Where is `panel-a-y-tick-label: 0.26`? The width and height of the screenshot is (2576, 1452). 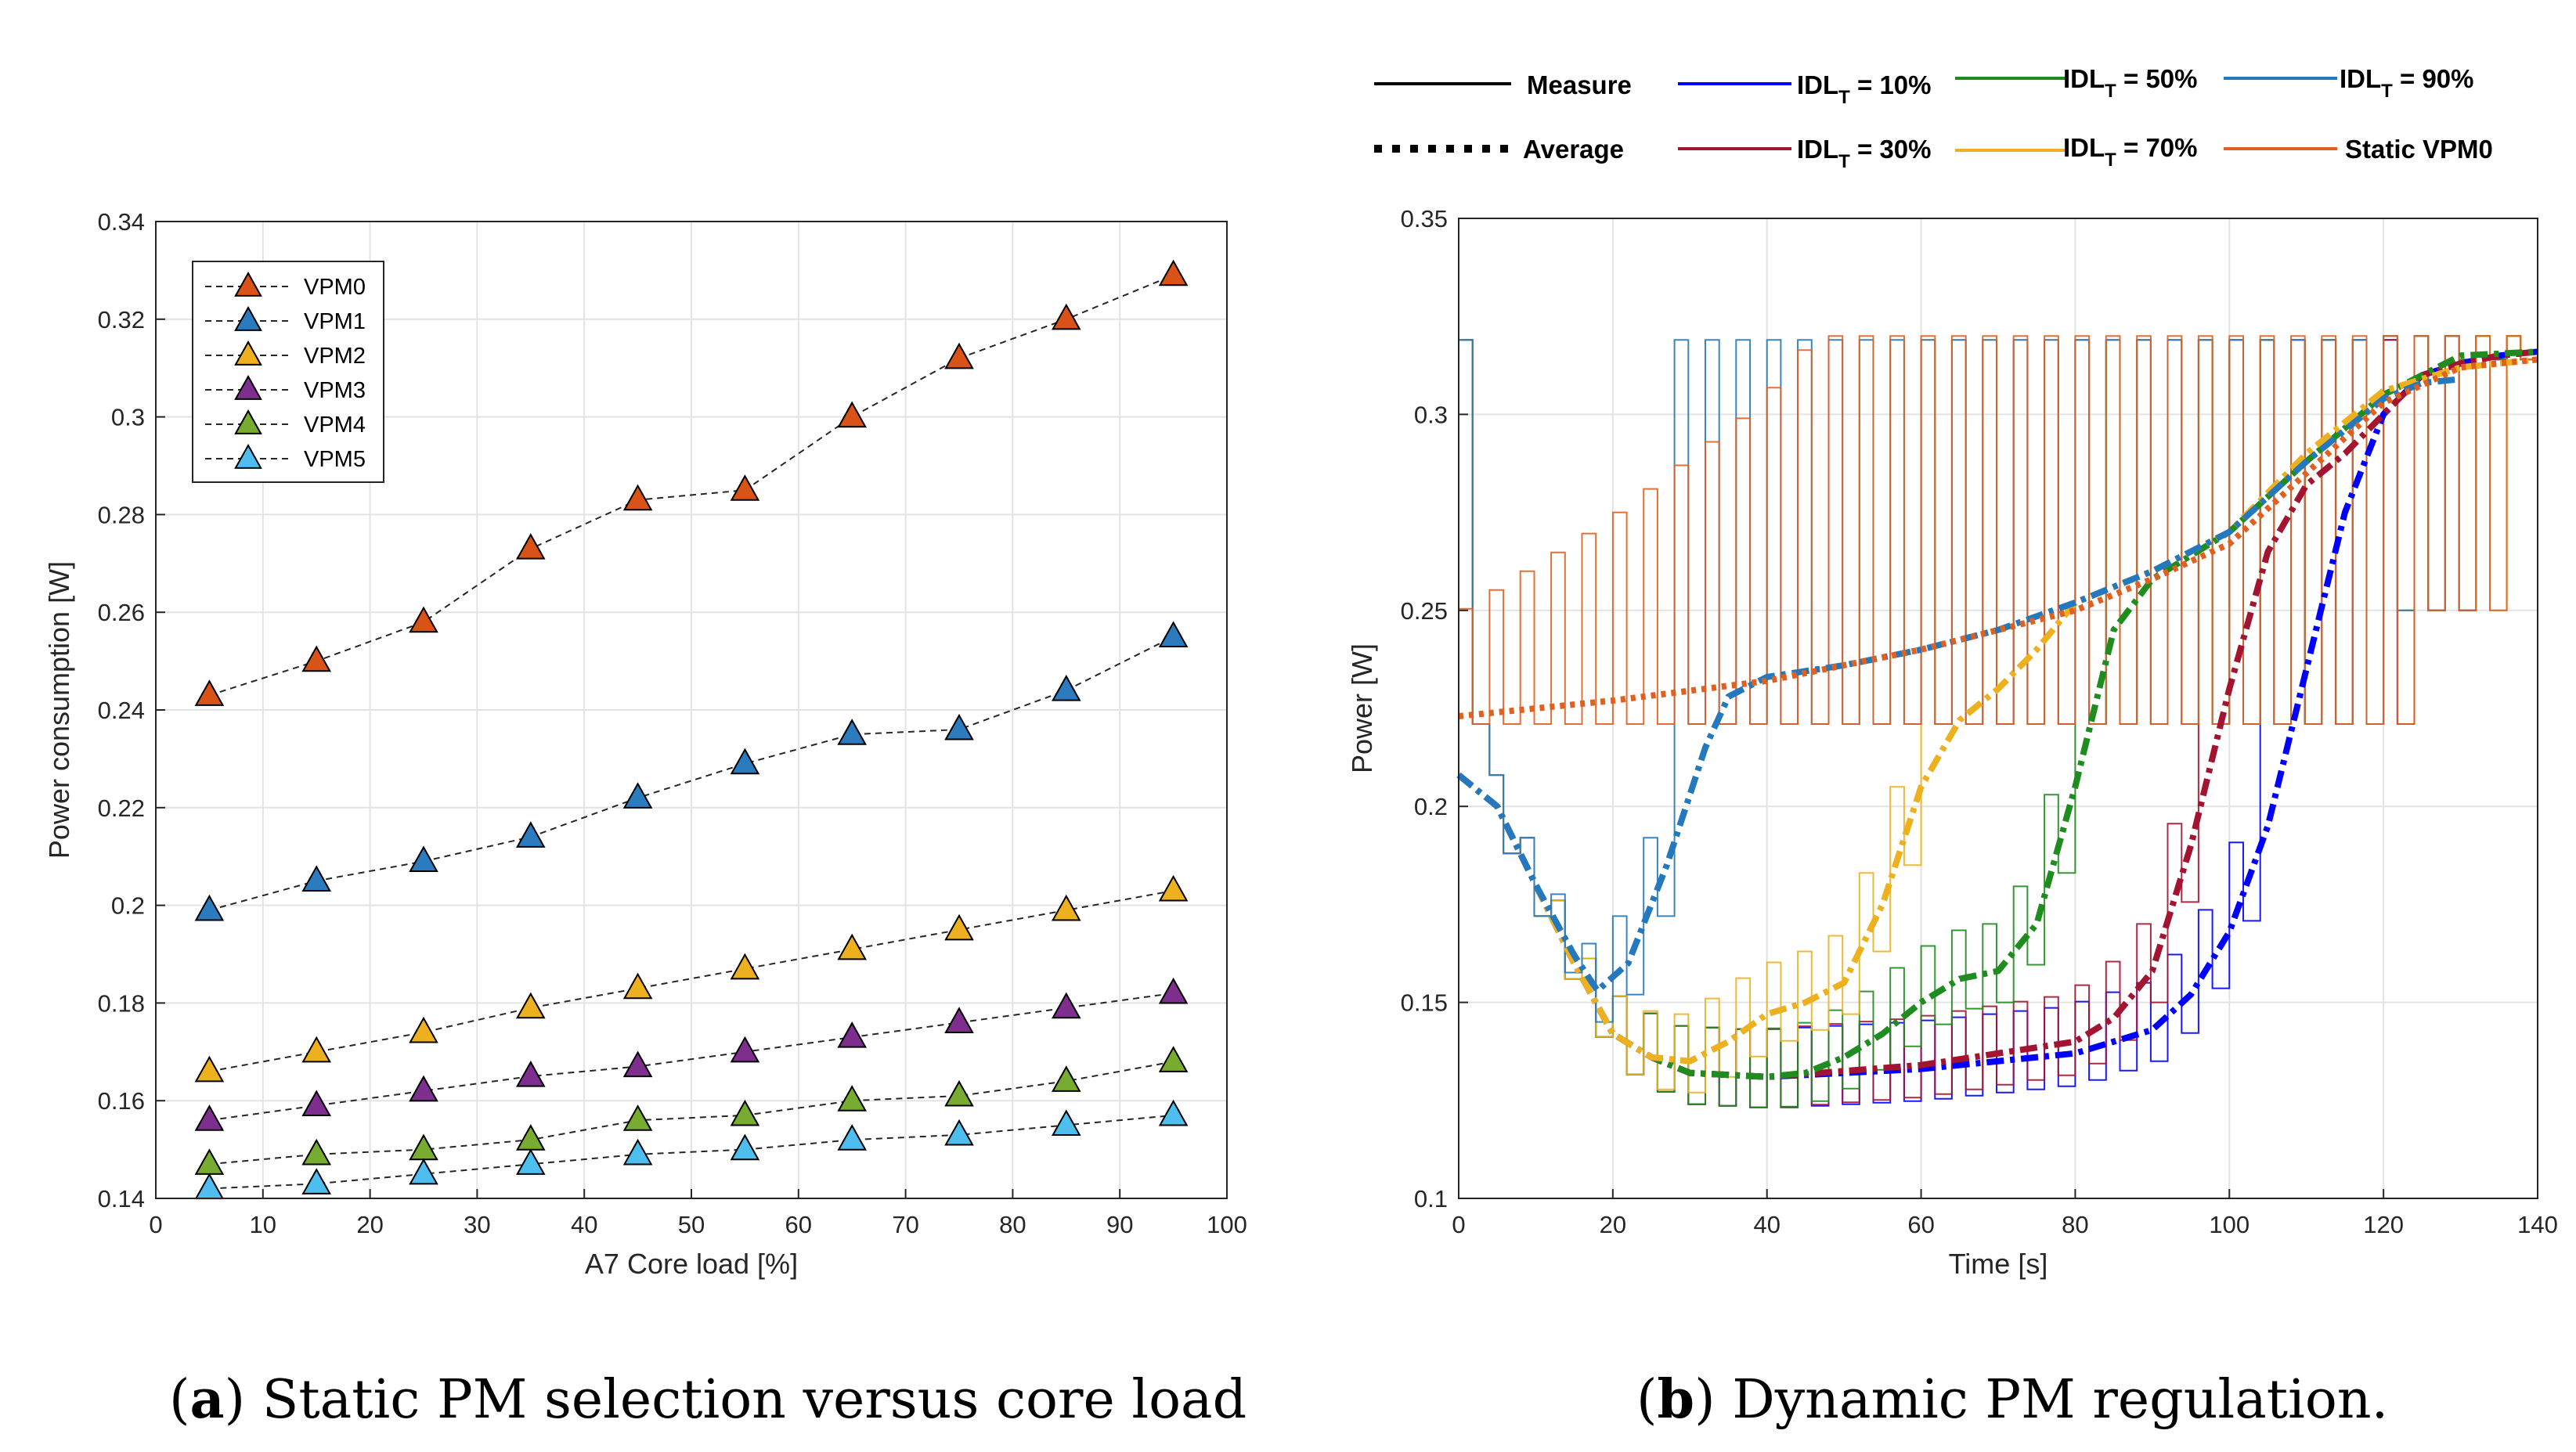
panel-a-y-tick-label: 0.26 is located at coordinates (122, 613).